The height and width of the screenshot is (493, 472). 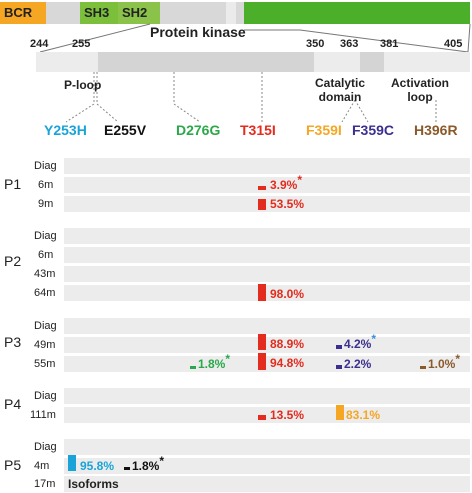 I want to click on p3-49m-f359c-mark, so click(x=339, y=347).